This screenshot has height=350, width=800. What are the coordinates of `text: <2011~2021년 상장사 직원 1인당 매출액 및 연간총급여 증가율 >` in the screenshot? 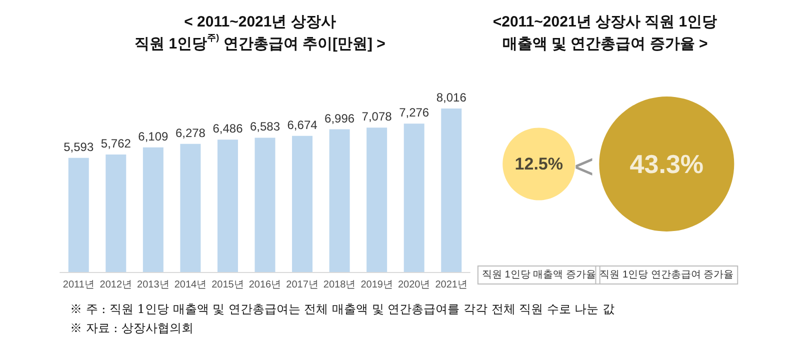 It's located at (605, 33).